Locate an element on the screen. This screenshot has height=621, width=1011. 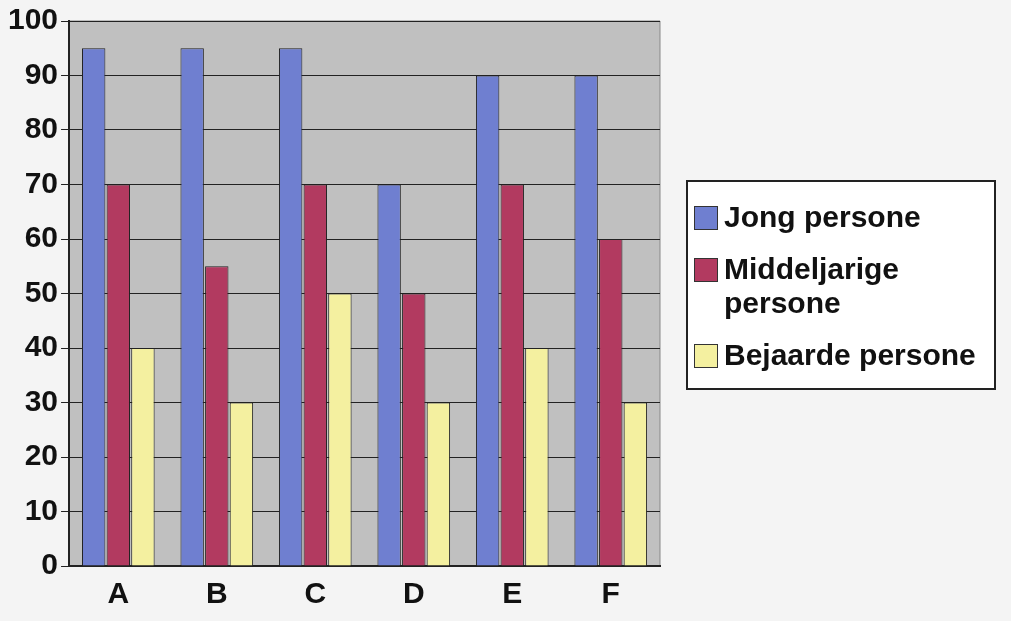
x-tick-label: B is located at coordinates (216, 593).